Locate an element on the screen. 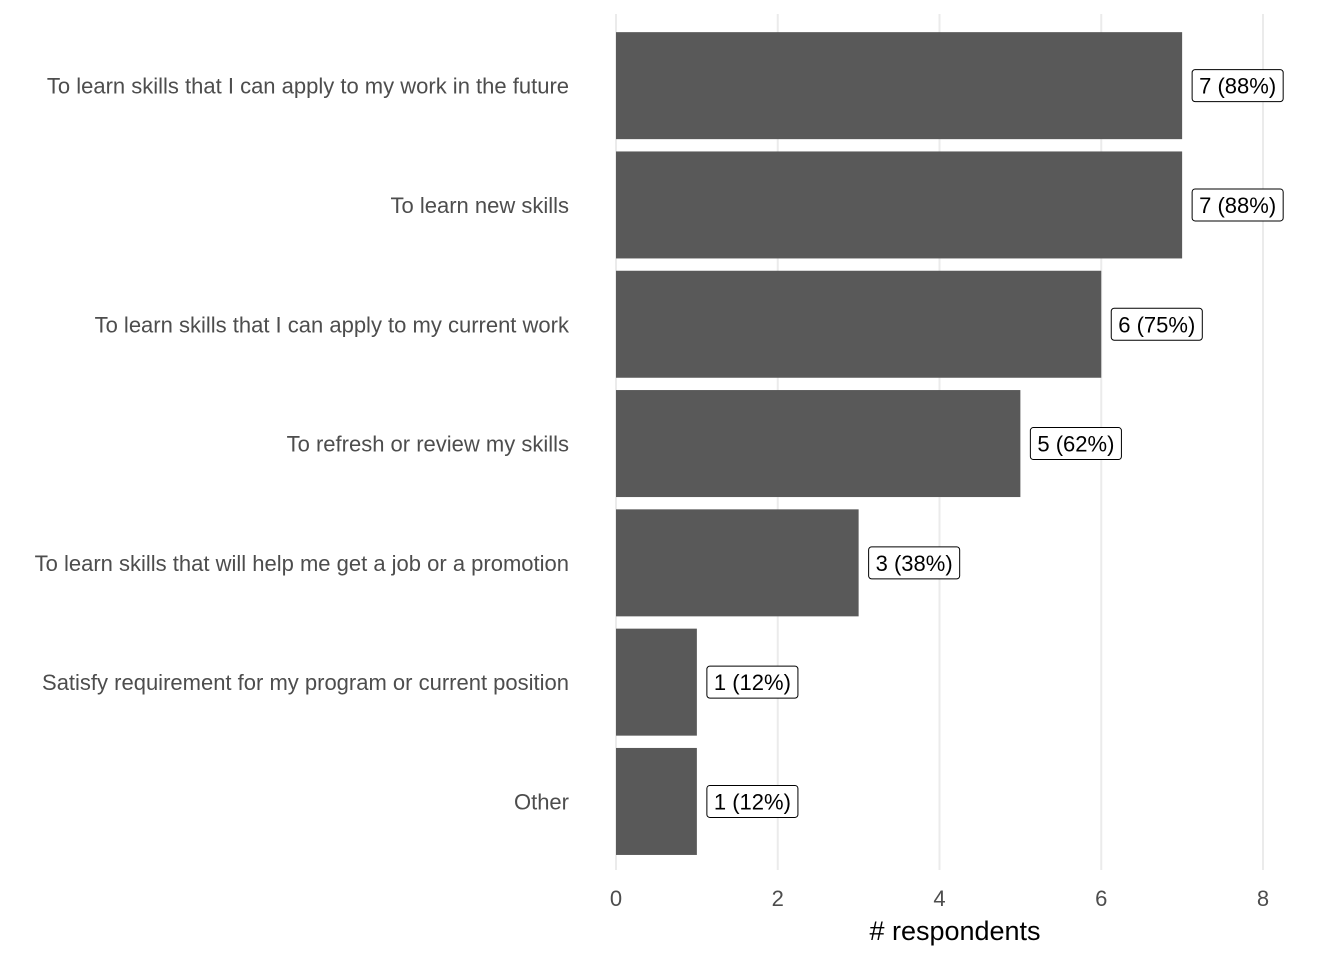 This screenshot has width=1344, height=960. x-tick-labels: 0 2 4 6 8 is located at coordinates (939, 898).